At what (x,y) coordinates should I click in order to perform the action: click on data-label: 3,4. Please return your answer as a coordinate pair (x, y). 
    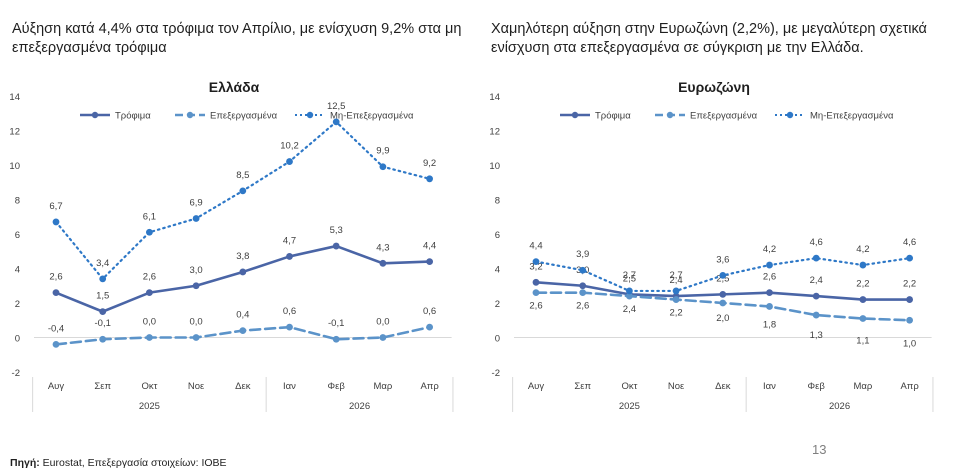
    Looking at the image, I should click on (102, 263).